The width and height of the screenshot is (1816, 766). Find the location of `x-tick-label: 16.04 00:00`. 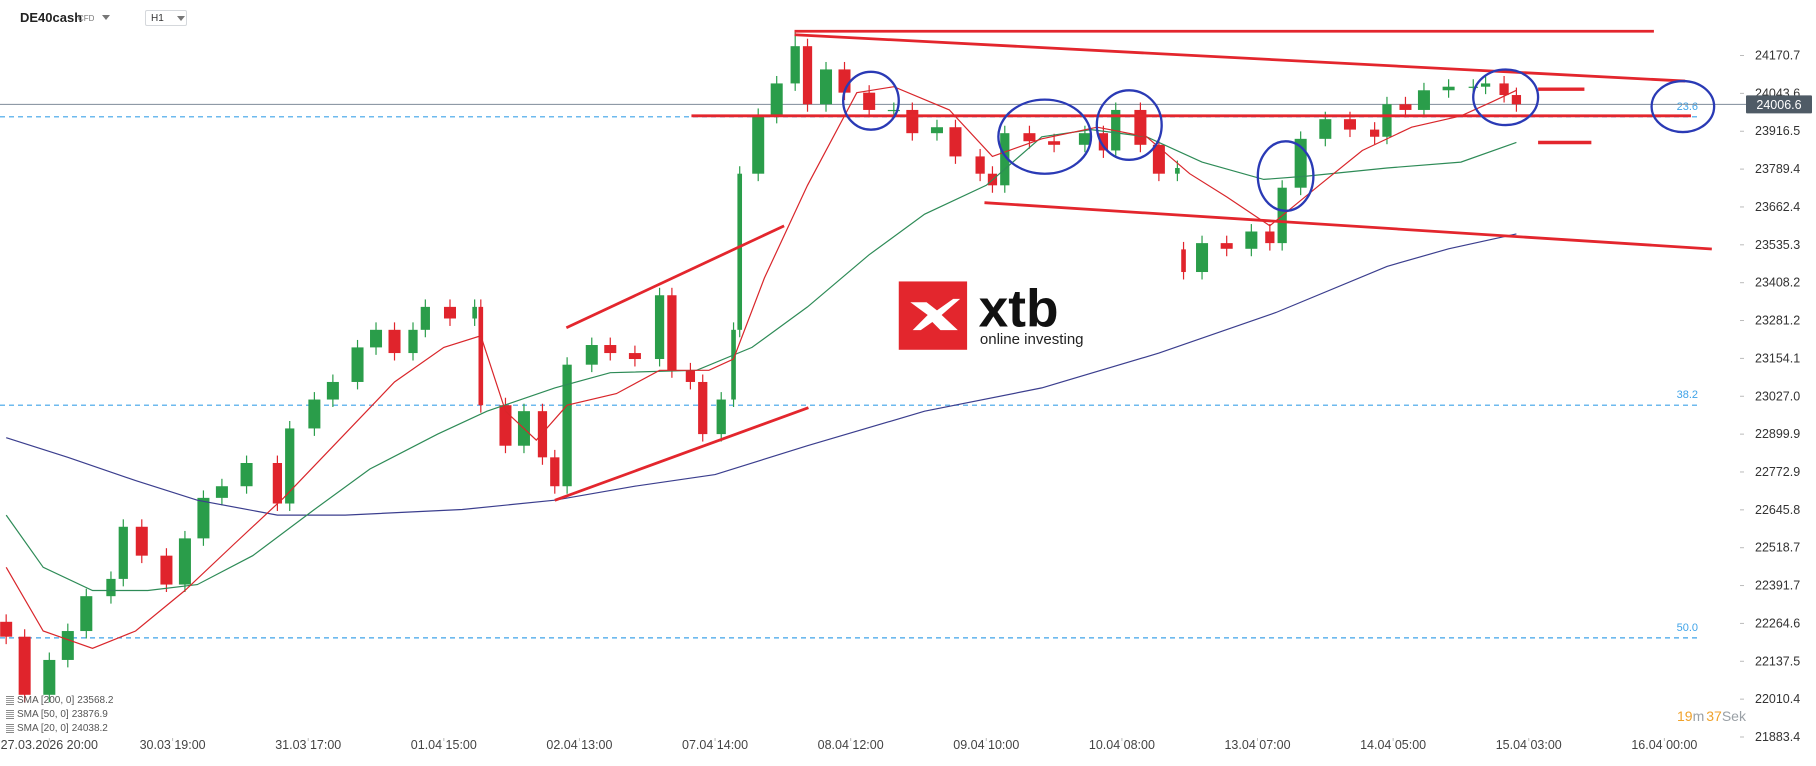

x-tick-label: 16.04 00:00 is located at coordinates (1664, 745).